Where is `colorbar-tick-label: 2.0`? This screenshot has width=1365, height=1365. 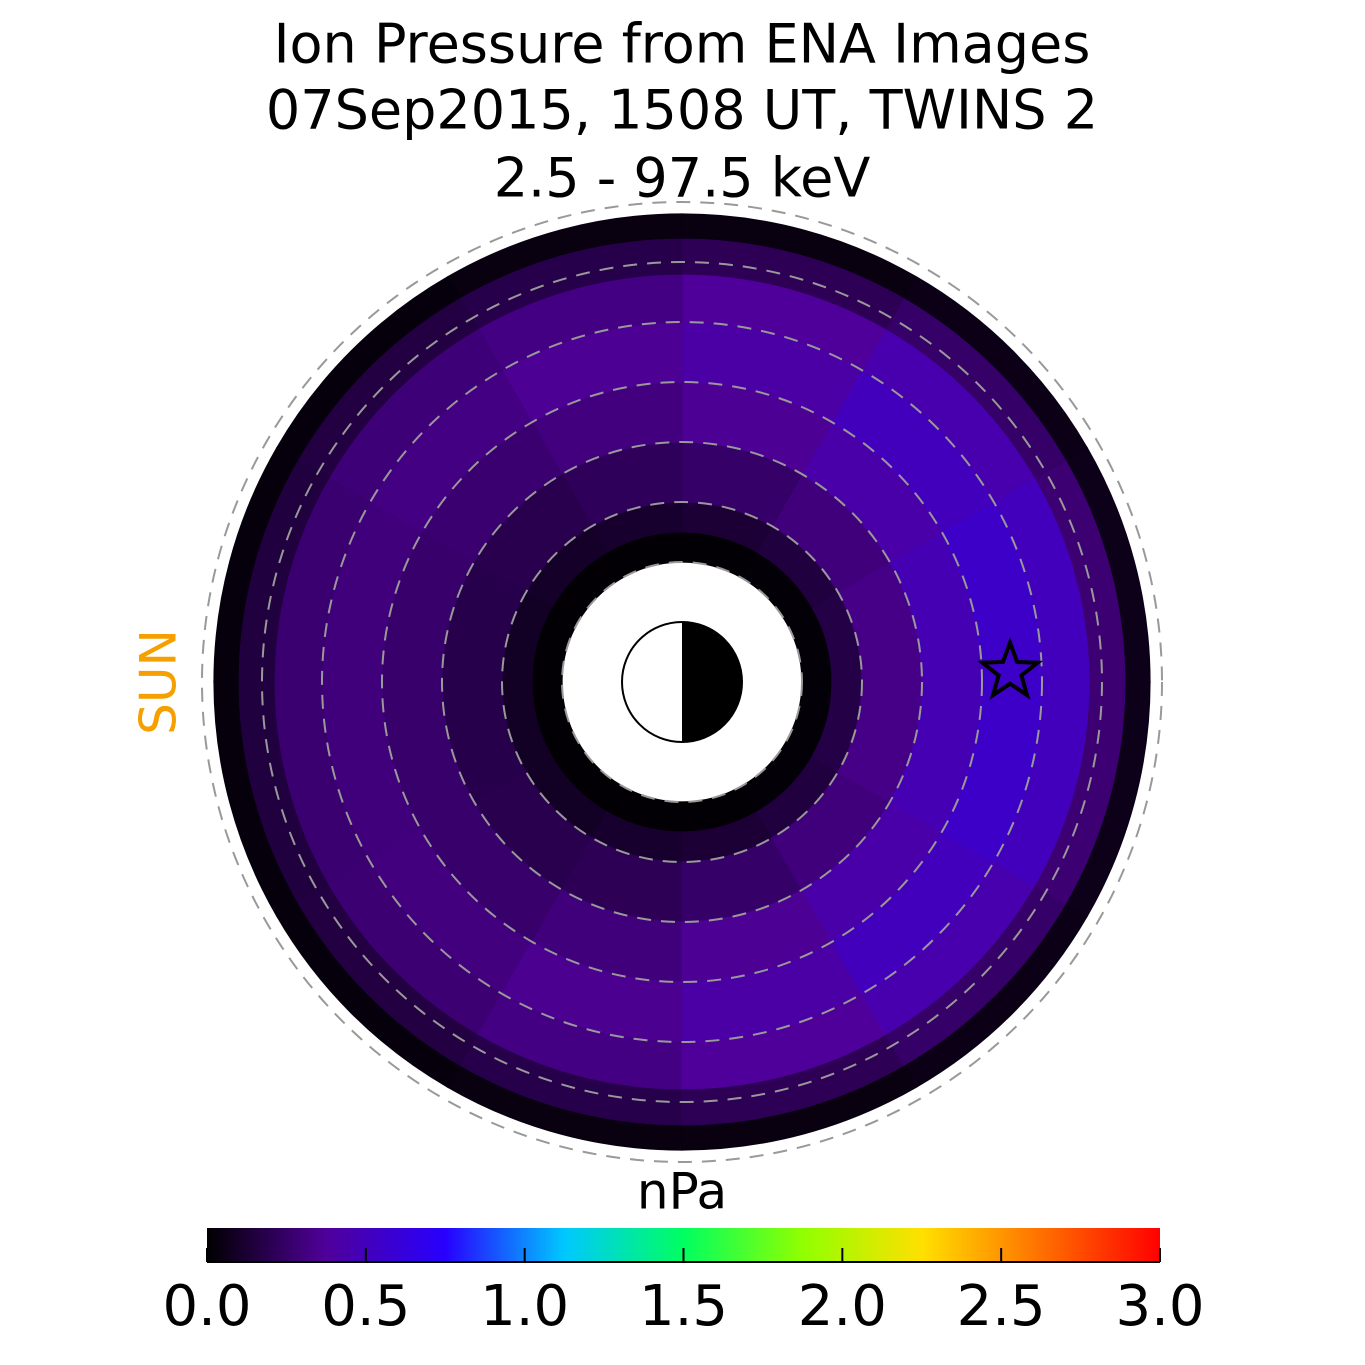
colorbar-tick-label: 2.0 is located at coordinates (842, 1306).